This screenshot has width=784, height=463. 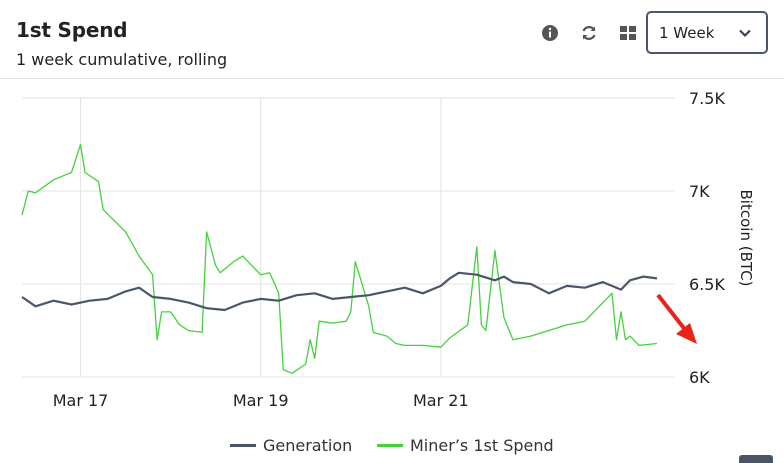 I want to click on refresh-icon, so click(x=589, y=33).